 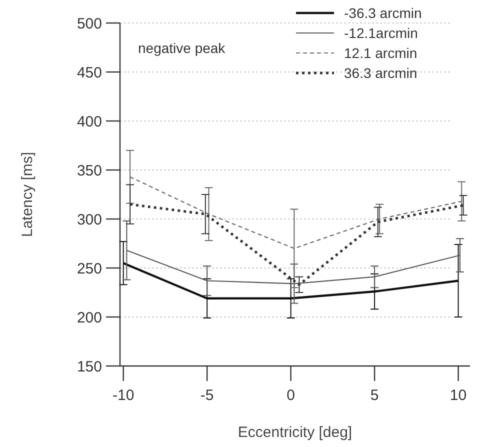 I want to click on annotation: negative peak, so click(x=182, y=48).